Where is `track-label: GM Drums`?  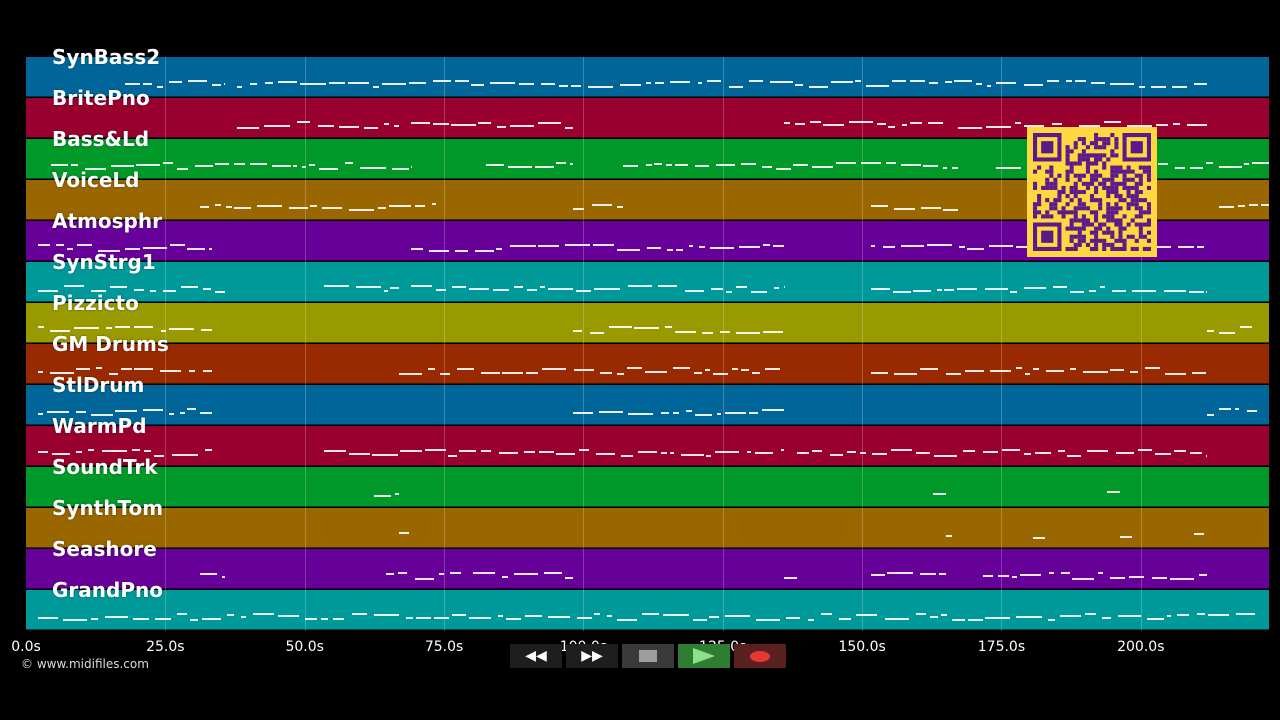
track-label: GM Drums is located at coordinates (110, 344).